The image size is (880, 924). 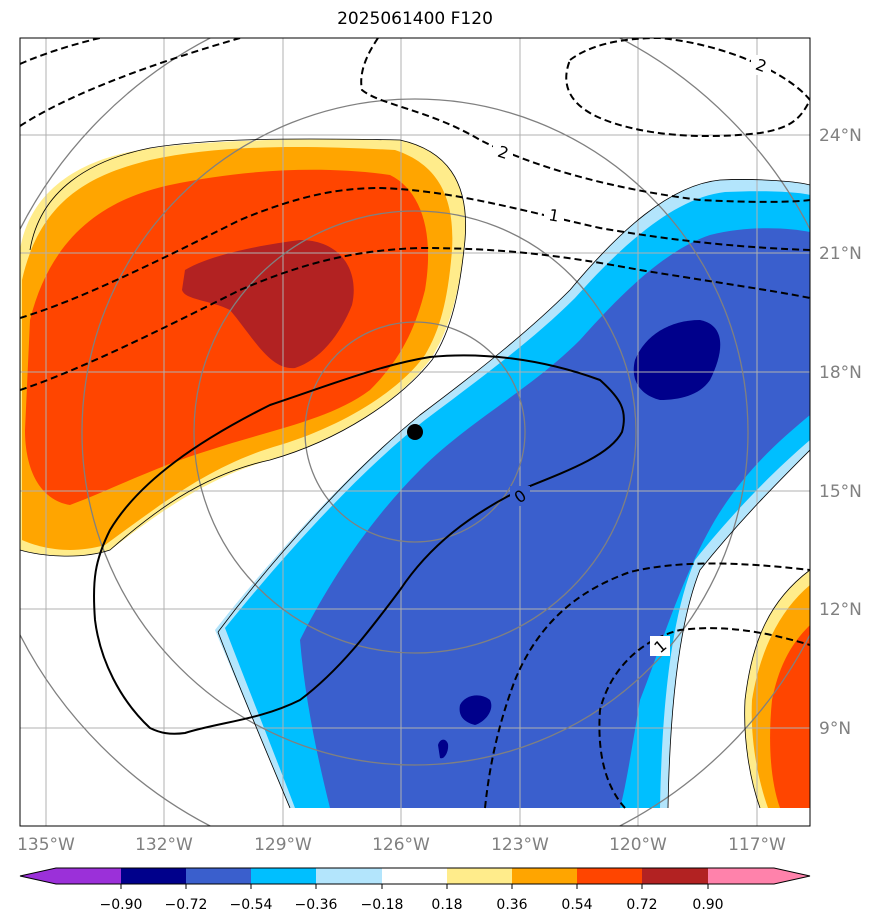 What do you see at coordinates (382, 905) in the screenshot?
I see `colorbar-tick-label: −0.18` at bounding box center [382, 905].